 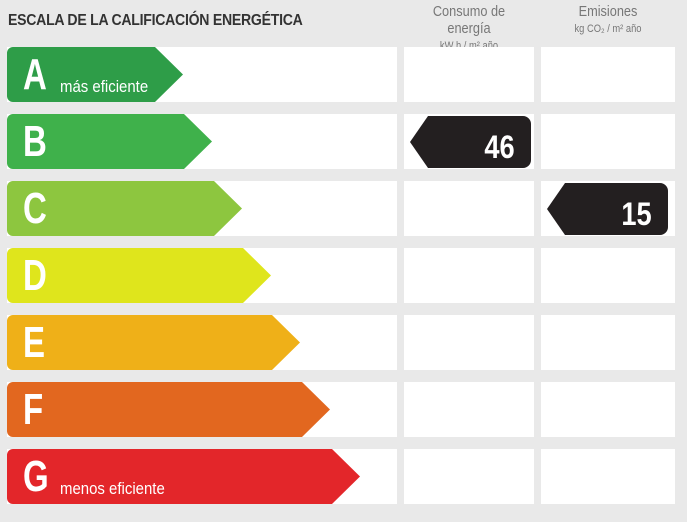 What do you see at coordinates (33, 409) in the screenshot?
I see `rating-letter: F` at bounding box center [33, 409].